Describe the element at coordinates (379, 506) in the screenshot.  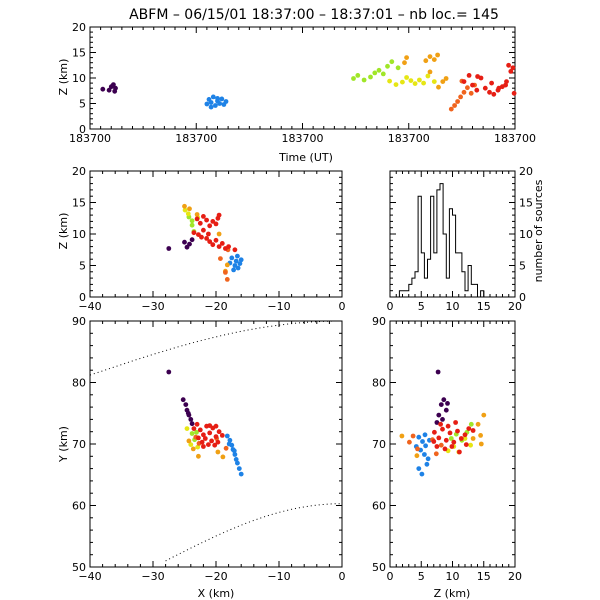
I see `z_y-y-tick-label: 60` at that location.